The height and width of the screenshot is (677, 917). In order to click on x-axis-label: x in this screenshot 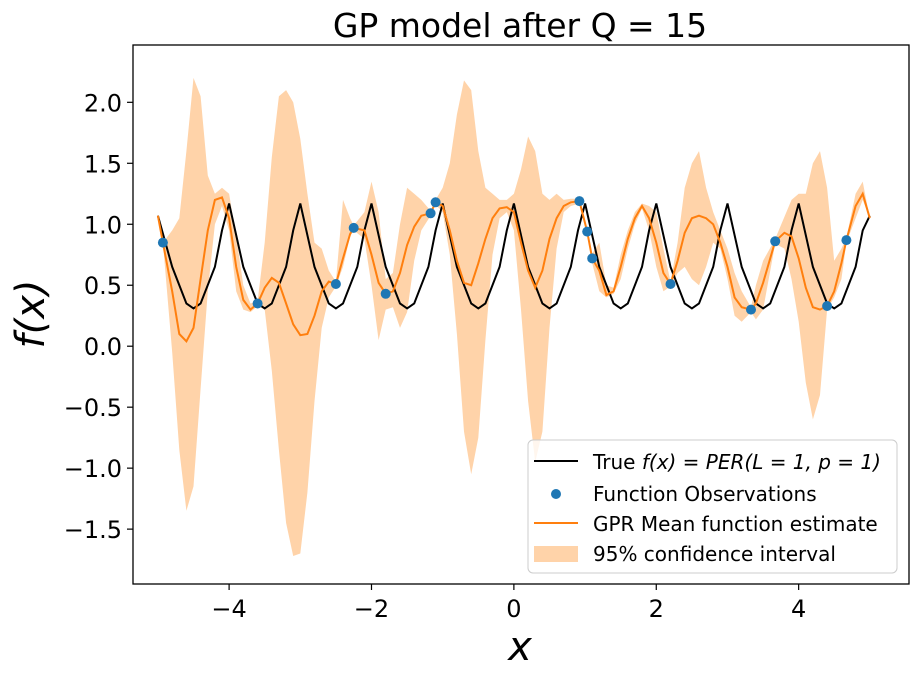, I will do `click(519, 647)`.